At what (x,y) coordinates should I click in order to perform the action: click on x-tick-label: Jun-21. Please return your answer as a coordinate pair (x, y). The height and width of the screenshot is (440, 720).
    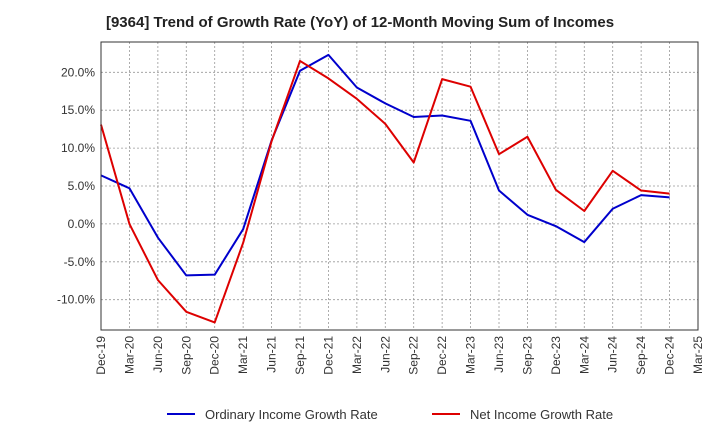
    Looking at the image, I should click on (272, 354).